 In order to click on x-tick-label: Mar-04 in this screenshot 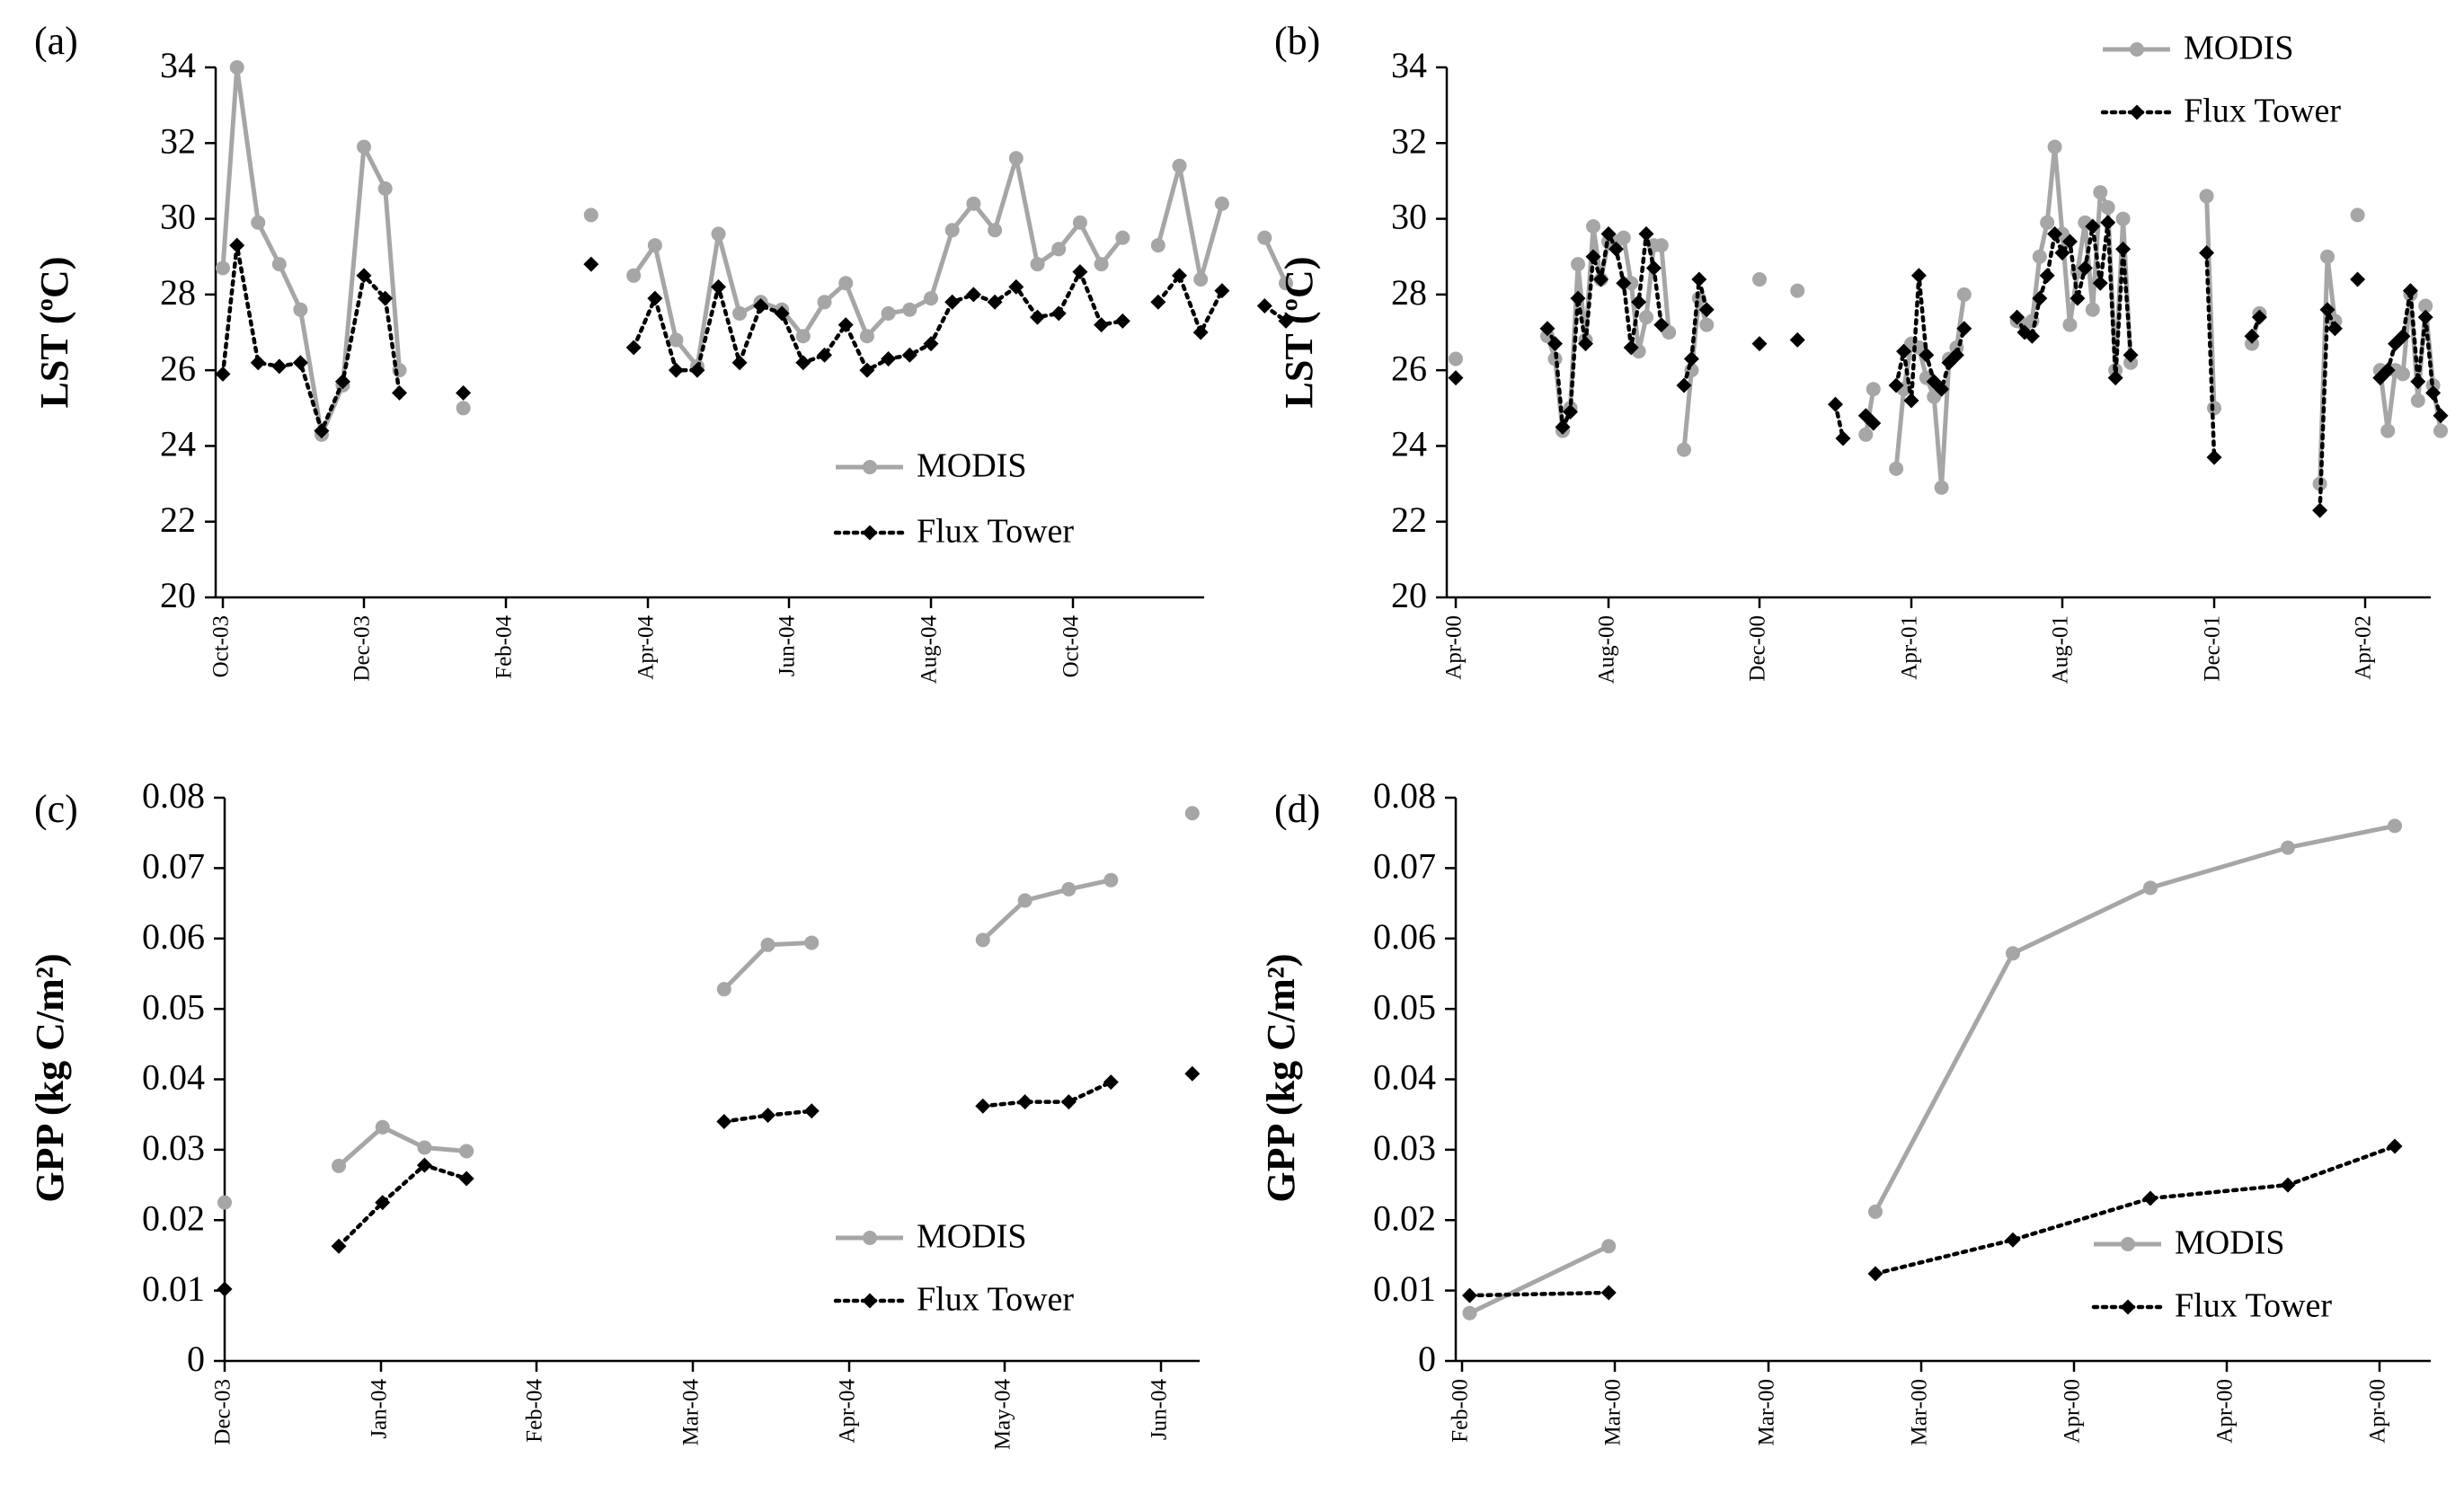, I will do `click(691, 1412)`.